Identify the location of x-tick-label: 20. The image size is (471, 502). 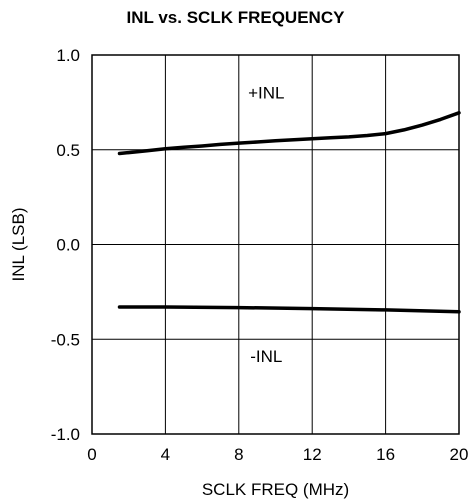
(459, 454).